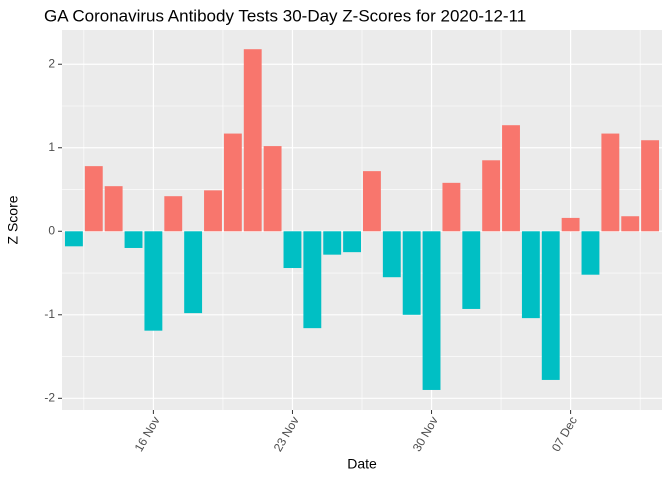 This screenshot has width=672, height=480. What do you see at coordinates (362, 464) in the screenshot?
I see `x-axis-title: Date` at bounding box center [362, 464].